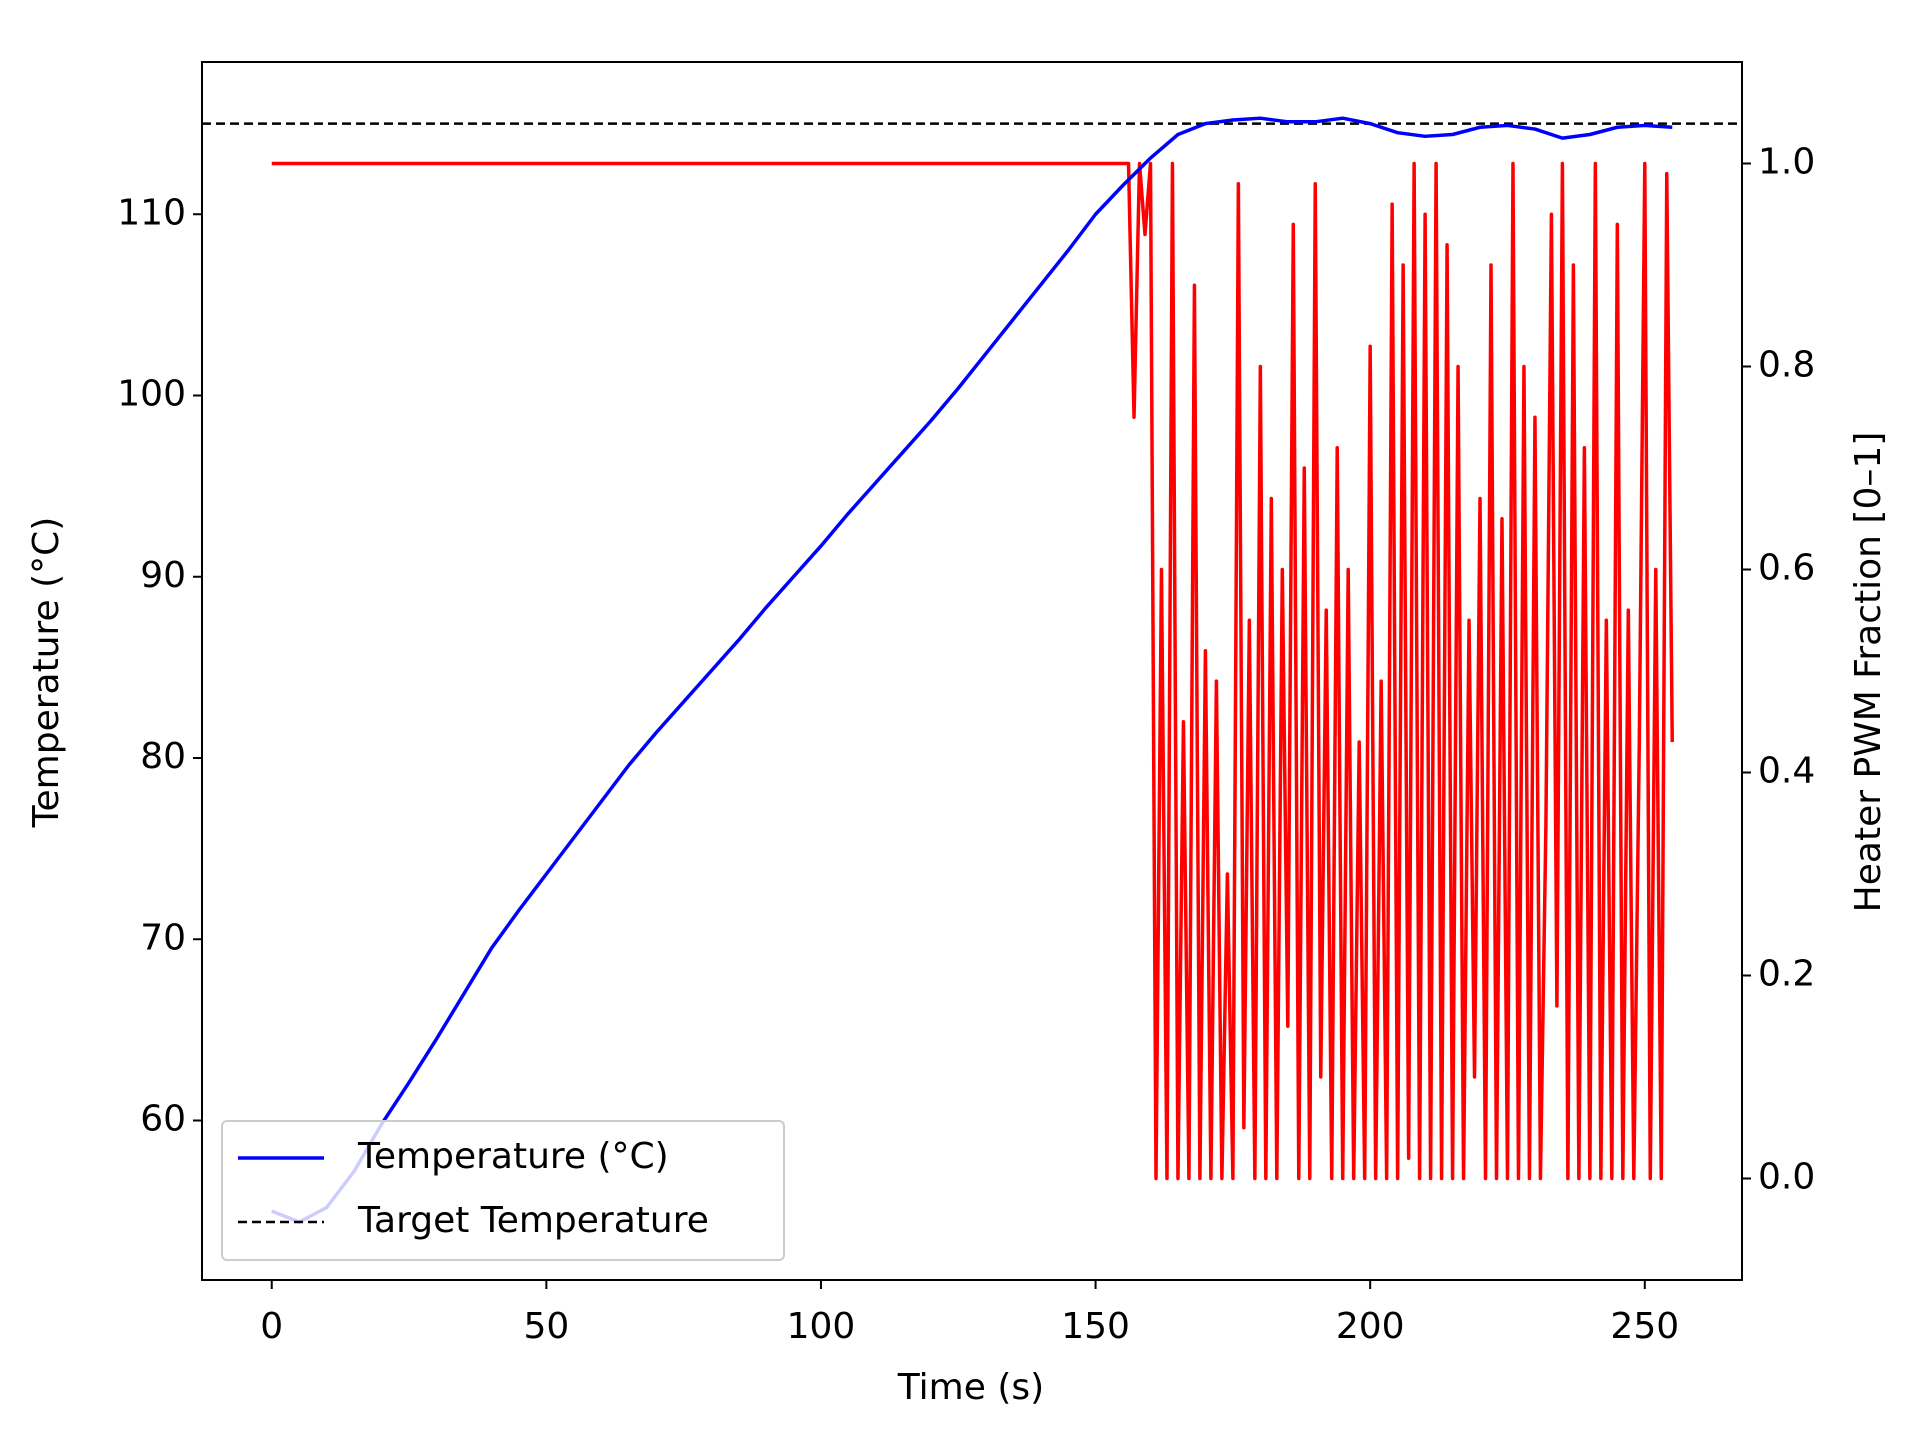  What do you see at coordinates (163, 1119) in the screenshot?
I see `y-tick-label: 60` at bounding box center [163, 1119].